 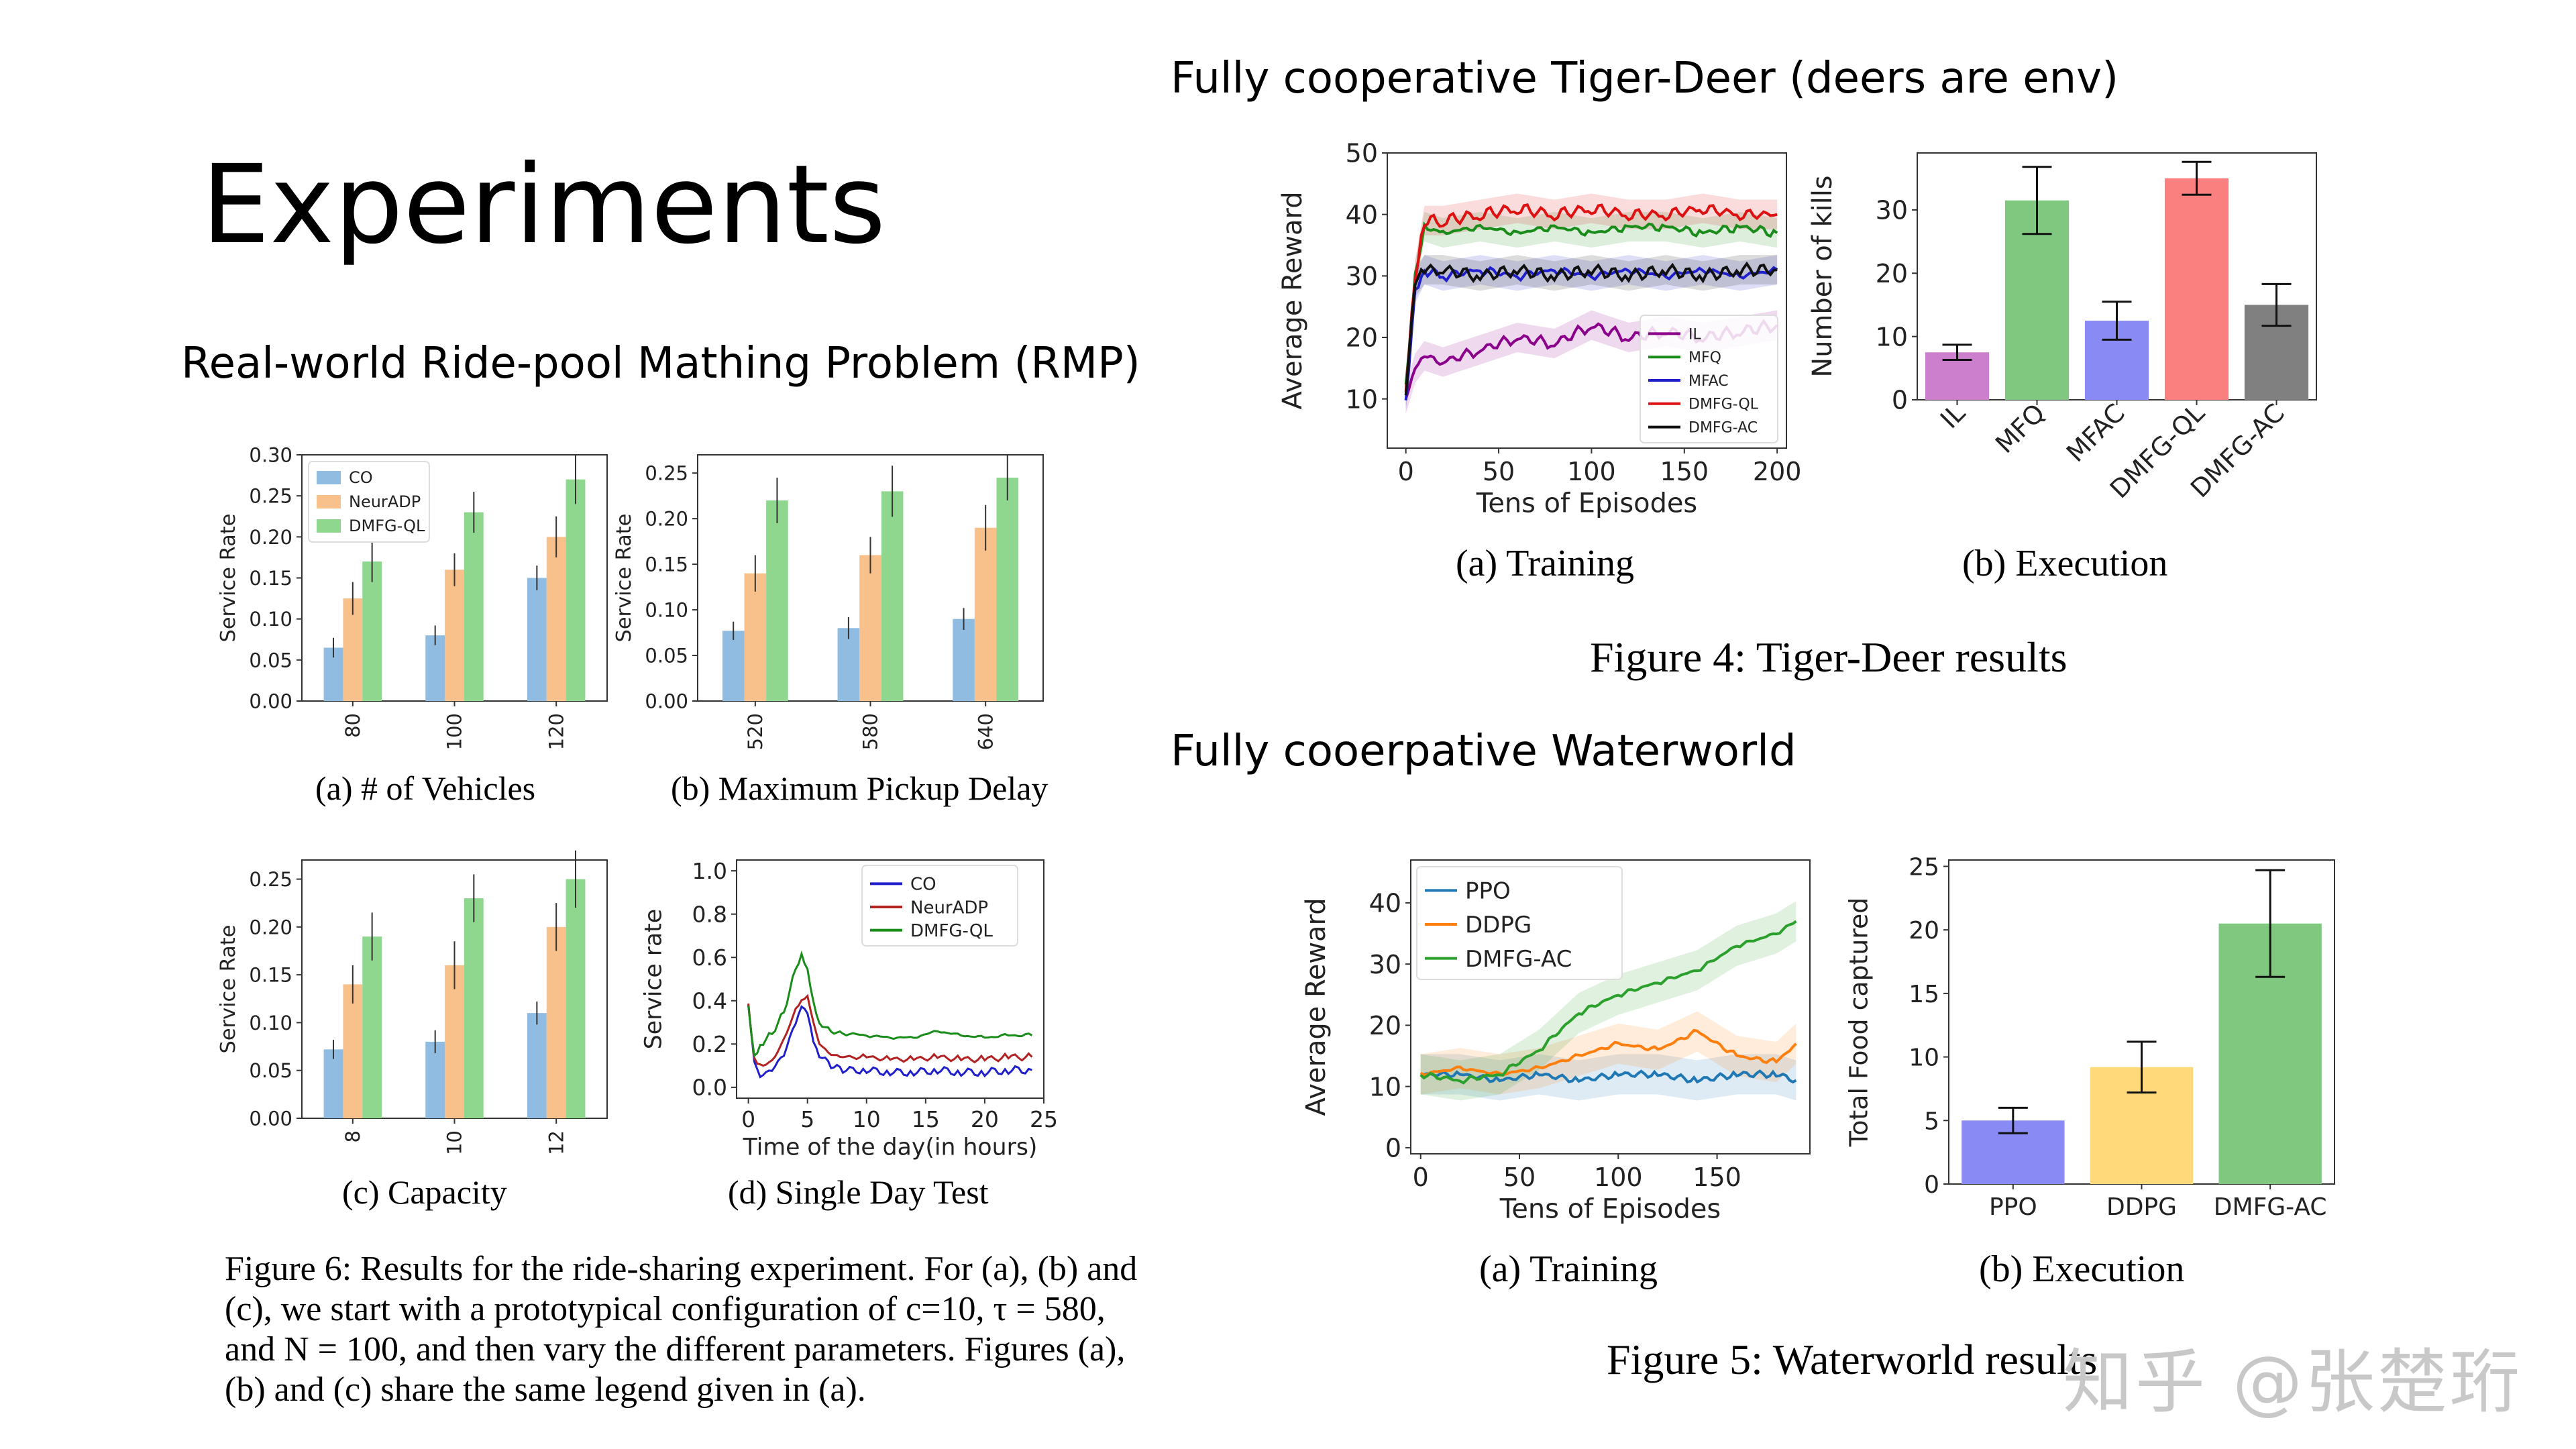 What do you see at coordinates (2270, 1207) in the screenshot?
I see `x-tick-label: DMFG-AC` at bounding box center [2270, 1207].